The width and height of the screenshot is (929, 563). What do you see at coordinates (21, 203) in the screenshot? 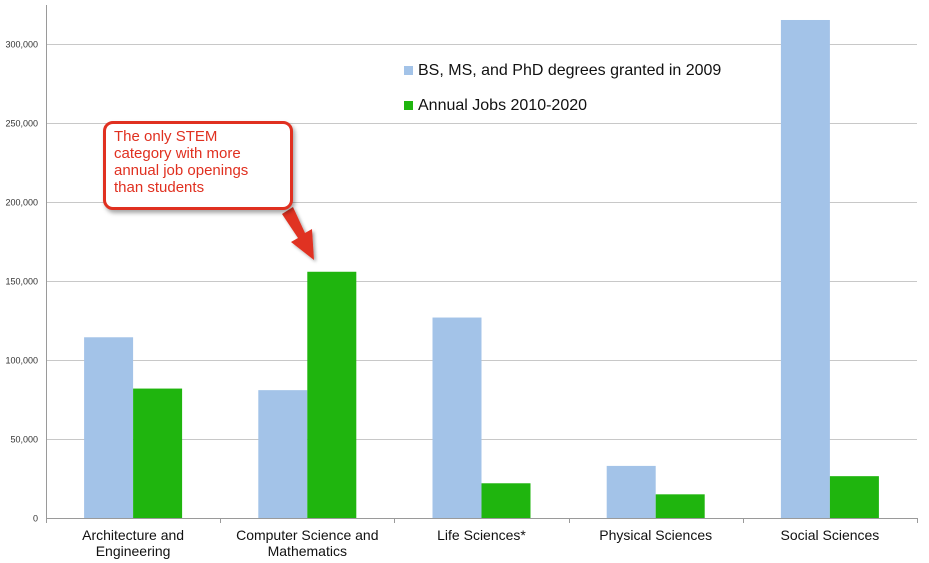
I see `y-tick-label: 200,000` at bounding box center [21, 203].